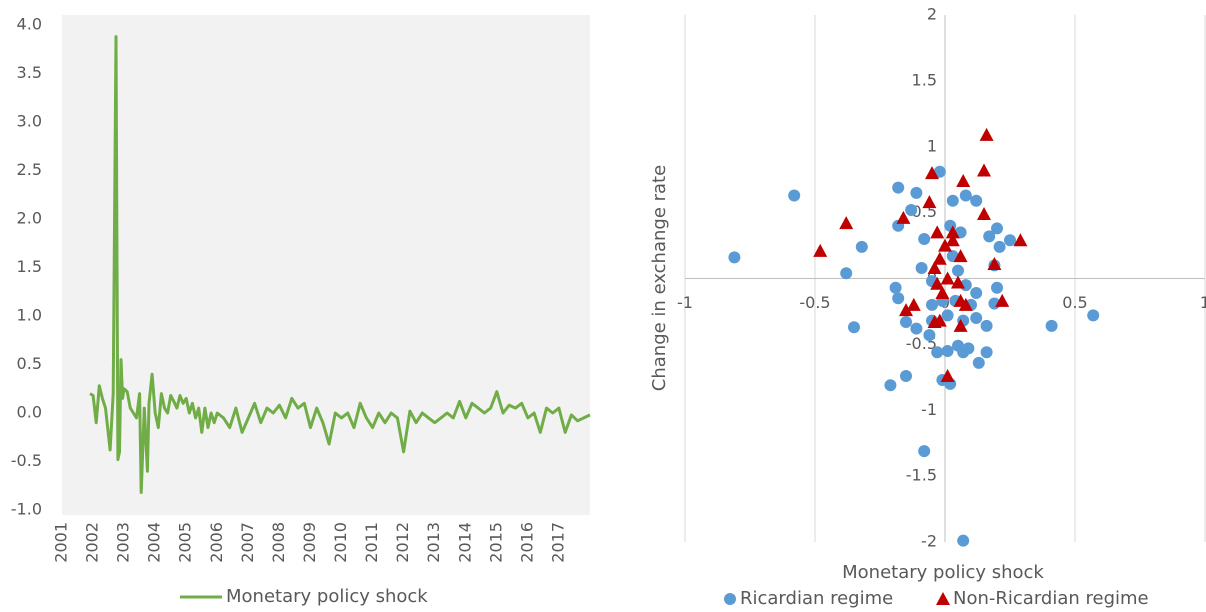  I want to click on x-tick-label: -1, so click(685, 302).